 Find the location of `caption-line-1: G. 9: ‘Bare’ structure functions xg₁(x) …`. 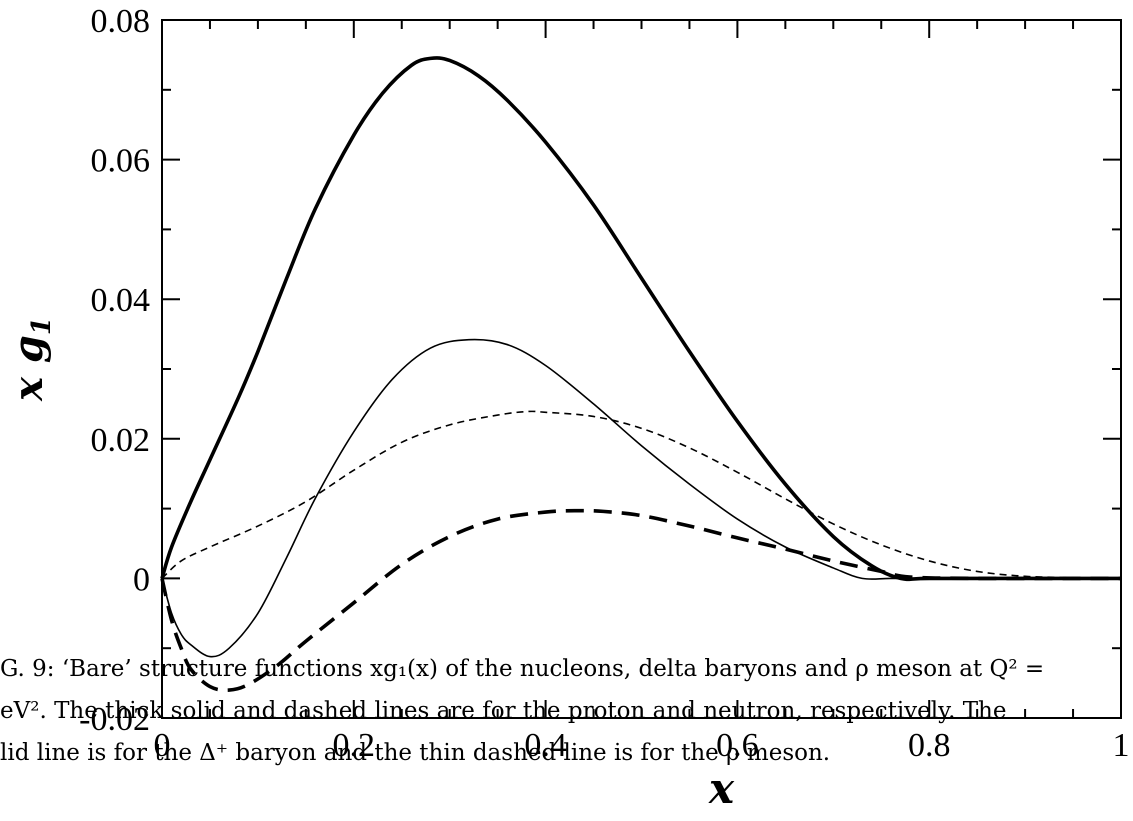

caption-line-1: G. 9: ‘Bare’ structure functions xg₁(x) … is located at coordinates (522, 669).